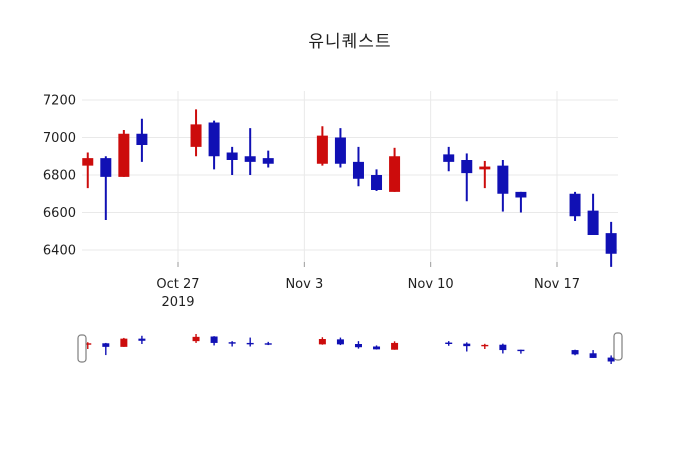  Describe the element at coordinates (431, 284) in the screenshot. I see `x-axis-tick-label: Nov 10` at that location.